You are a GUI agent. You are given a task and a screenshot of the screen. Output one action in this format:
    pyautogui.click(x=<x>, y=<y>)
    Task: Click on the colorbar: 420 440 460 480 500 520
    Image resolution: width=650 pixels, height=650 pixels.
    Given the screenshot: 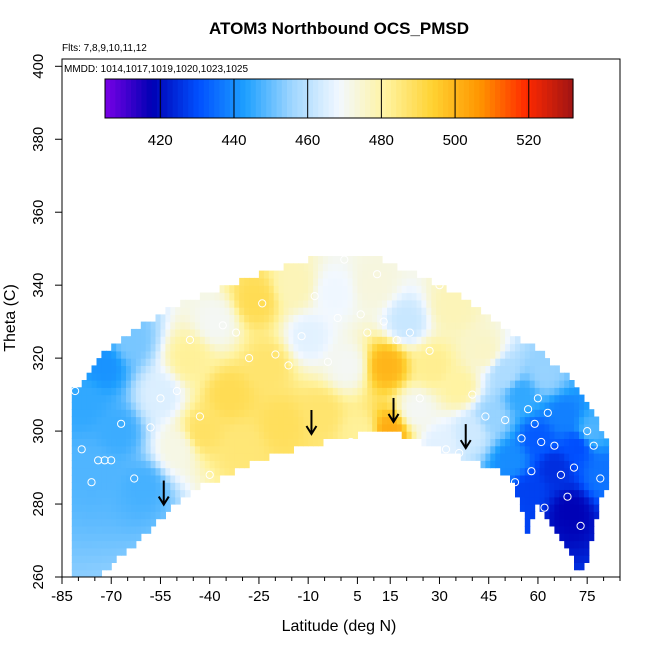 What is the action you would take?
    pyautogui.click(x=339, y=113)
    